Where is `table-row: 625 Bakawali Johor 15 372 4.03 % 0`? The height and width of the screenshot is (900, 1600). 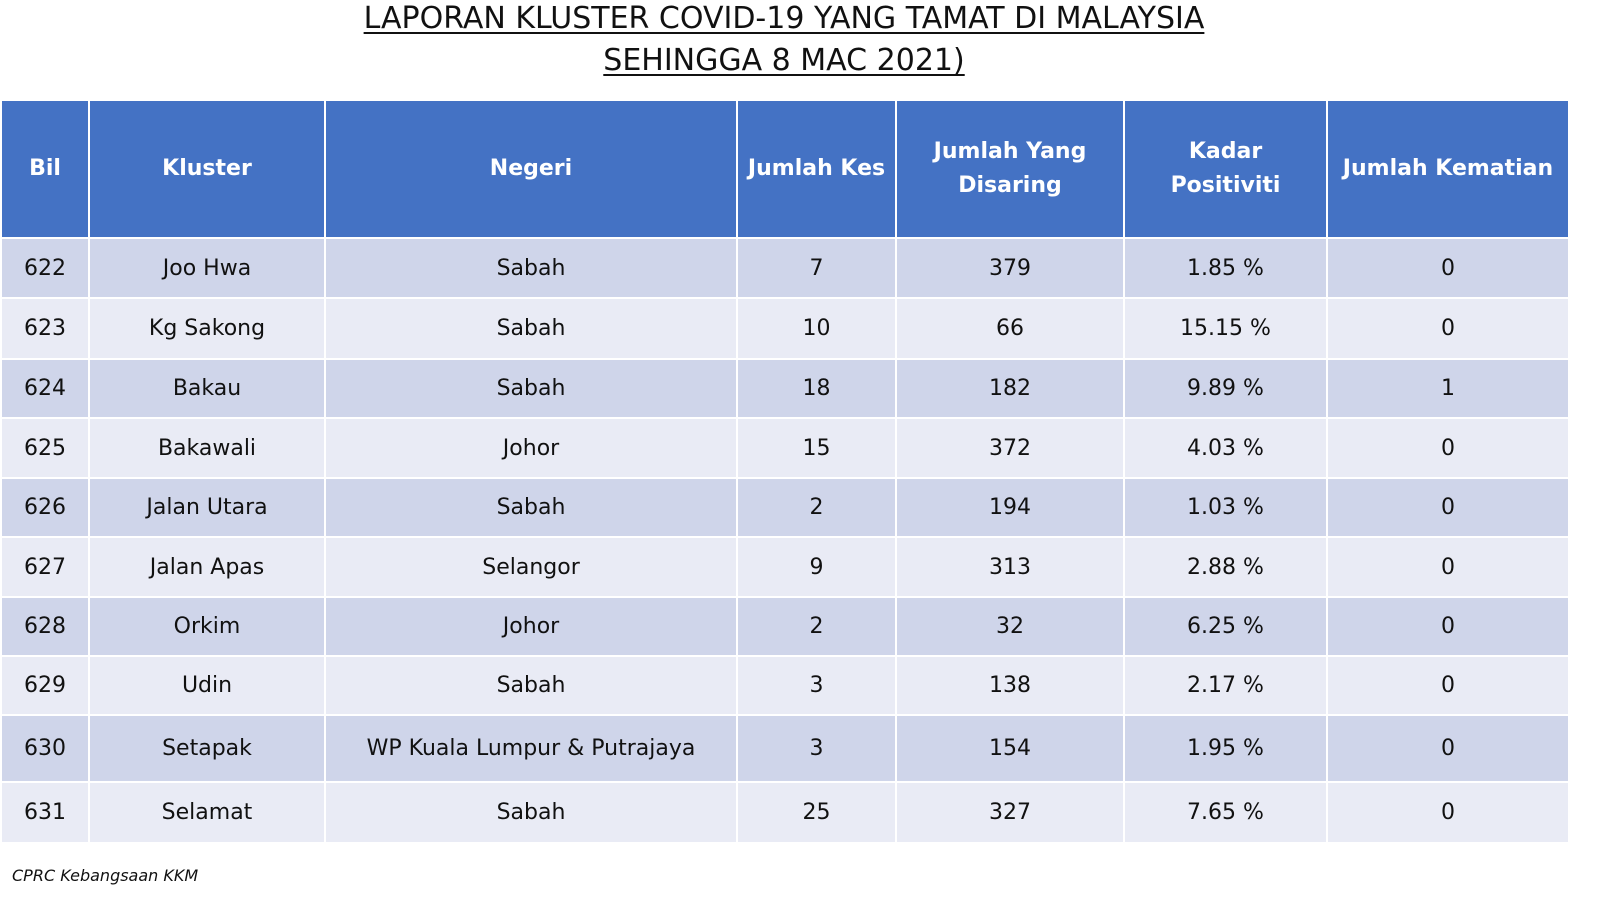 table-row: 625 Bakawali Johor 15 372 4.03 % 0 is located at coordinates (785, 448).